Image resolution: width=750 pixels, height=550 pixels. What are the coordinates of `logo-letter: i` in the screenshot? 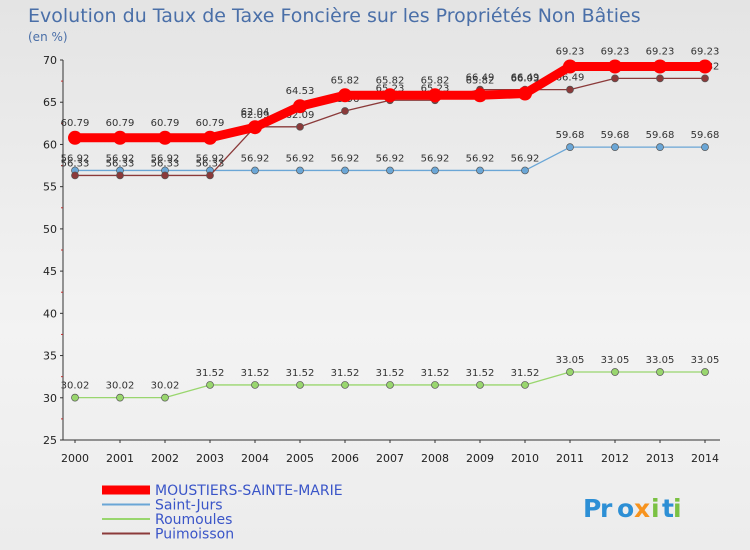 It's located at (677, 508).